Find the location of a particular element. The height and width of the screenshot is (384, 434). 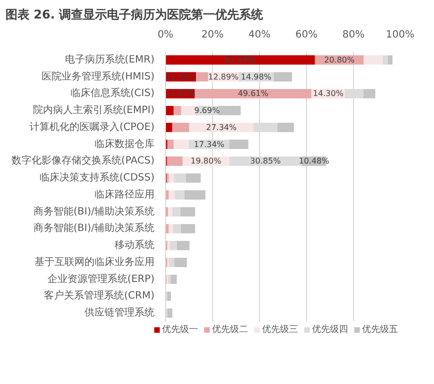

y-tick-label: 临床决策支持系统(CDSS) is located at coordinates (97, 178).